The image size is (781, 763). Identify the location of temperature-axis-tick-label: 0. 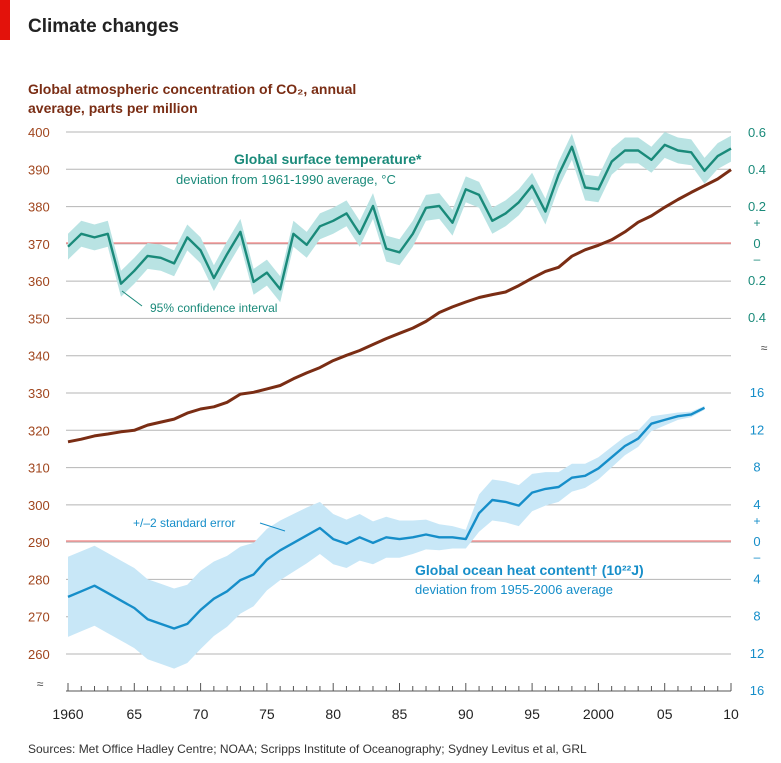
(756, 243).